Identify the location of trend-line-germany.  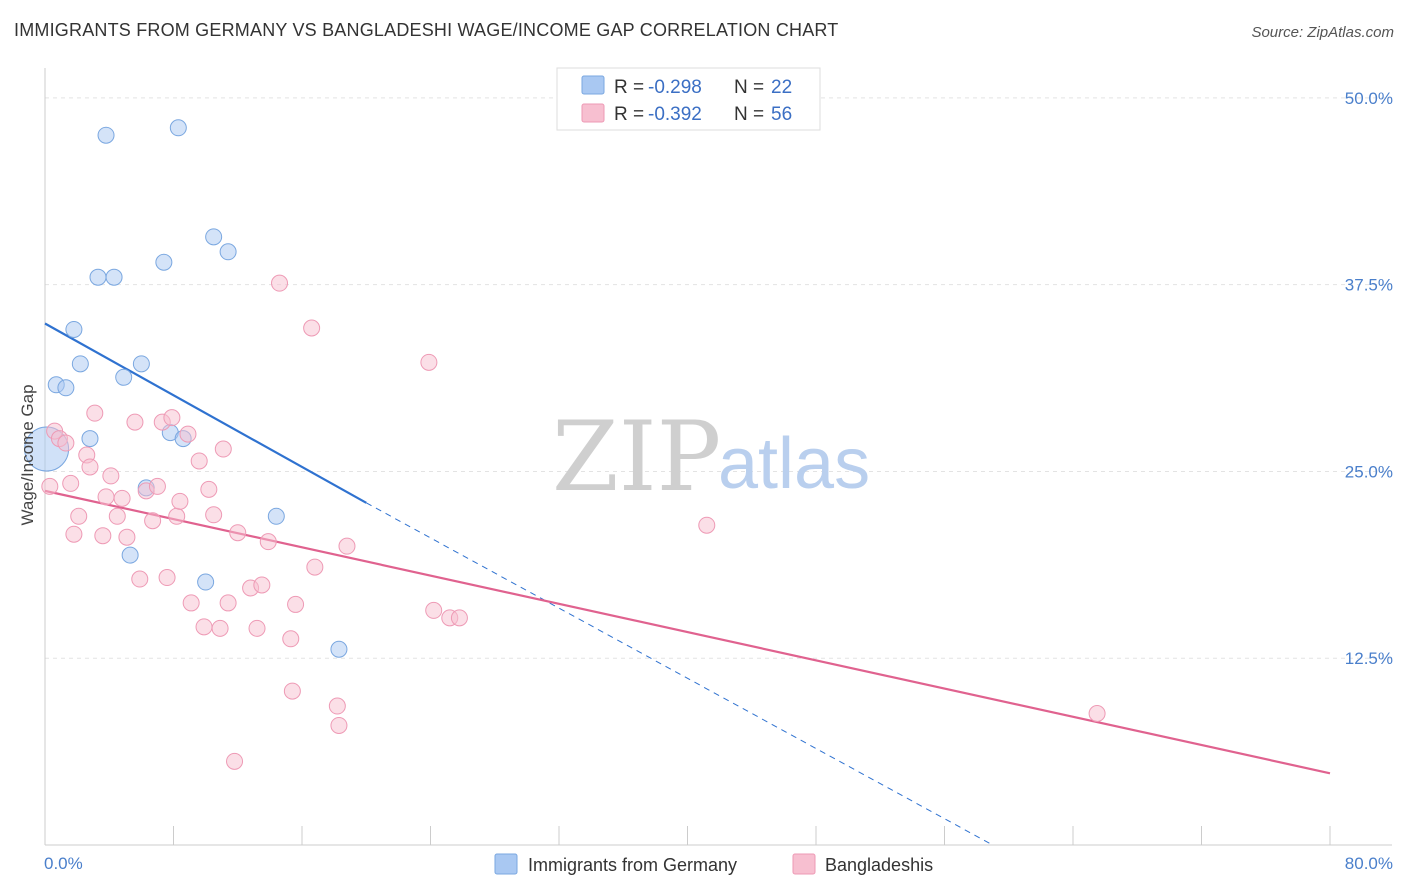
(205, 413).